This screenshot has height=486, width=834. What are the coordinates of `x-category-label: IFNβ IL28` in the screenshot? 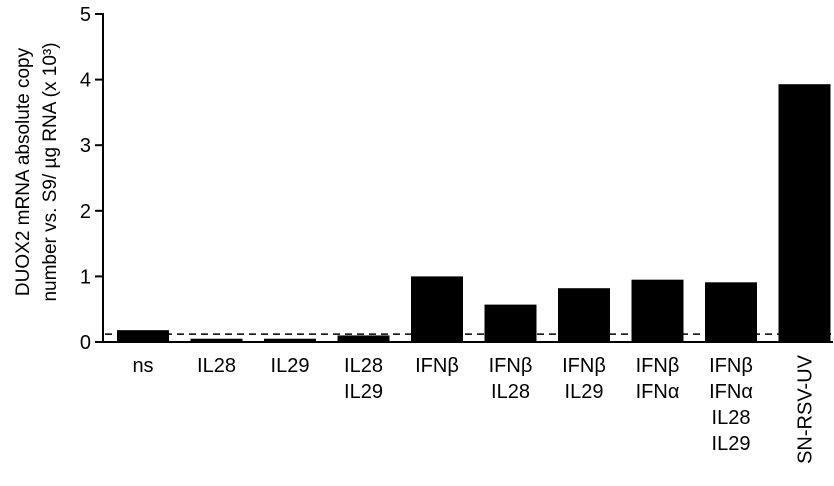 It's located at (511, 379).